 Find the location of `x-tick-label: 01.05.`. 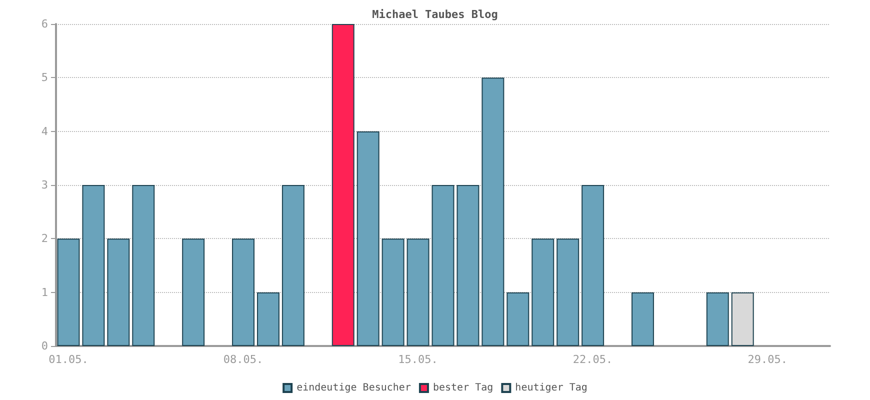

x-tick-label: 01.05. is located at coordinates (68, 359).